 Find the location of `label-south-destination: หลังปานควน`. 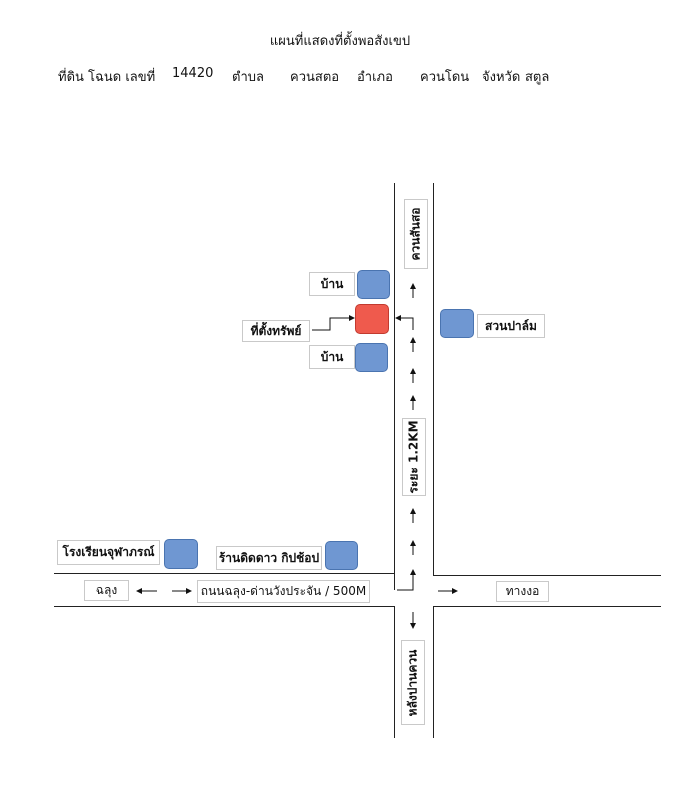

label-south-destination: หลังปานควน is located at coordinates (413, 682).